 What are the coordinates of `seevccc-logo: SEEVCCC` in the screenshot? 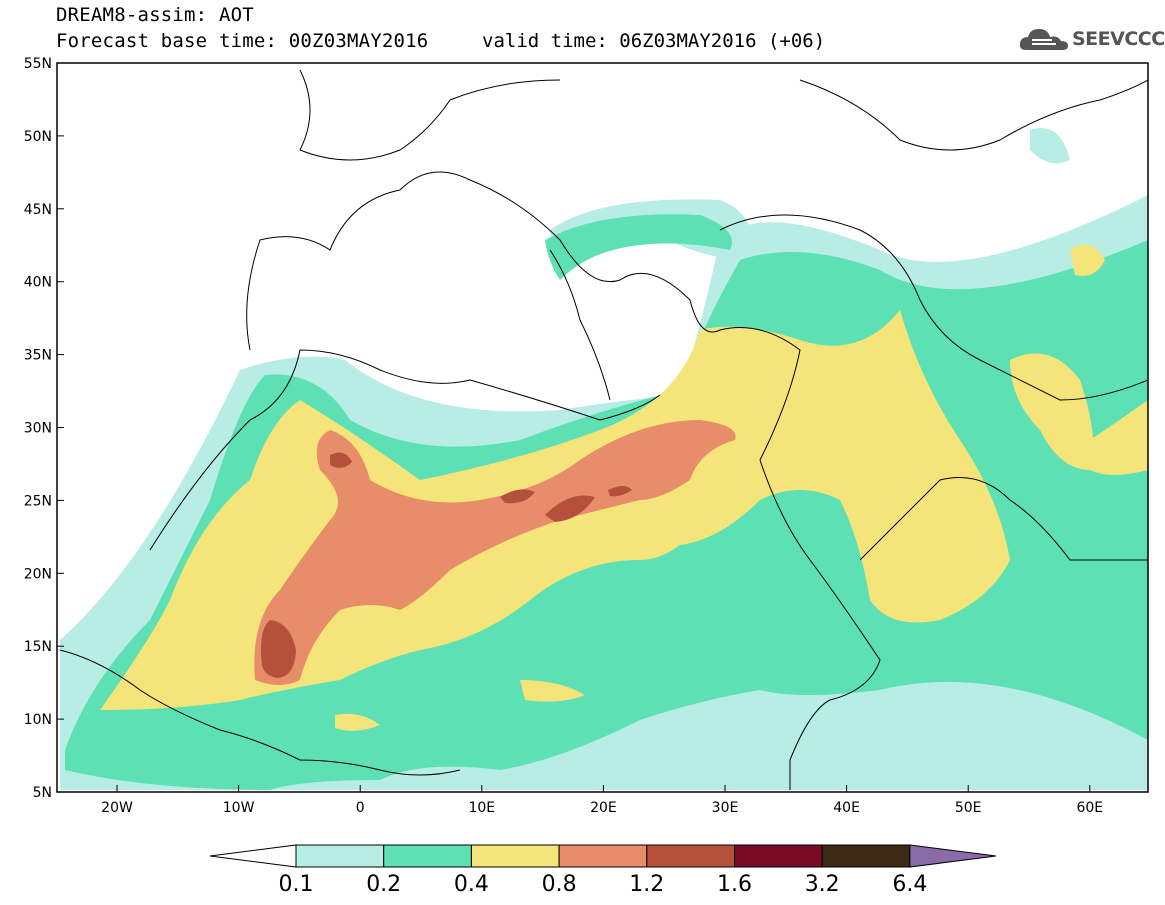 It's located at (1091, 40).